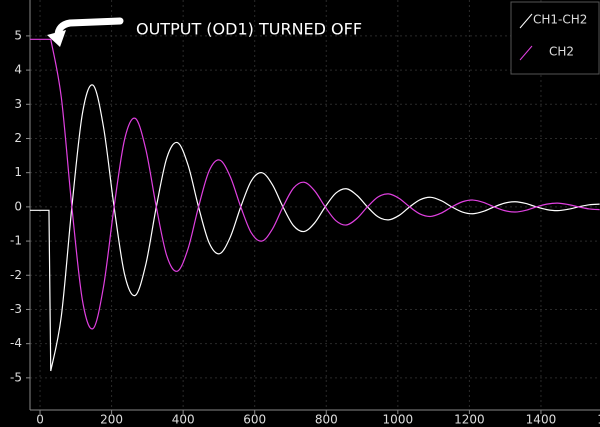  I want to click on y-tick-label: -2, so click(16, 275).